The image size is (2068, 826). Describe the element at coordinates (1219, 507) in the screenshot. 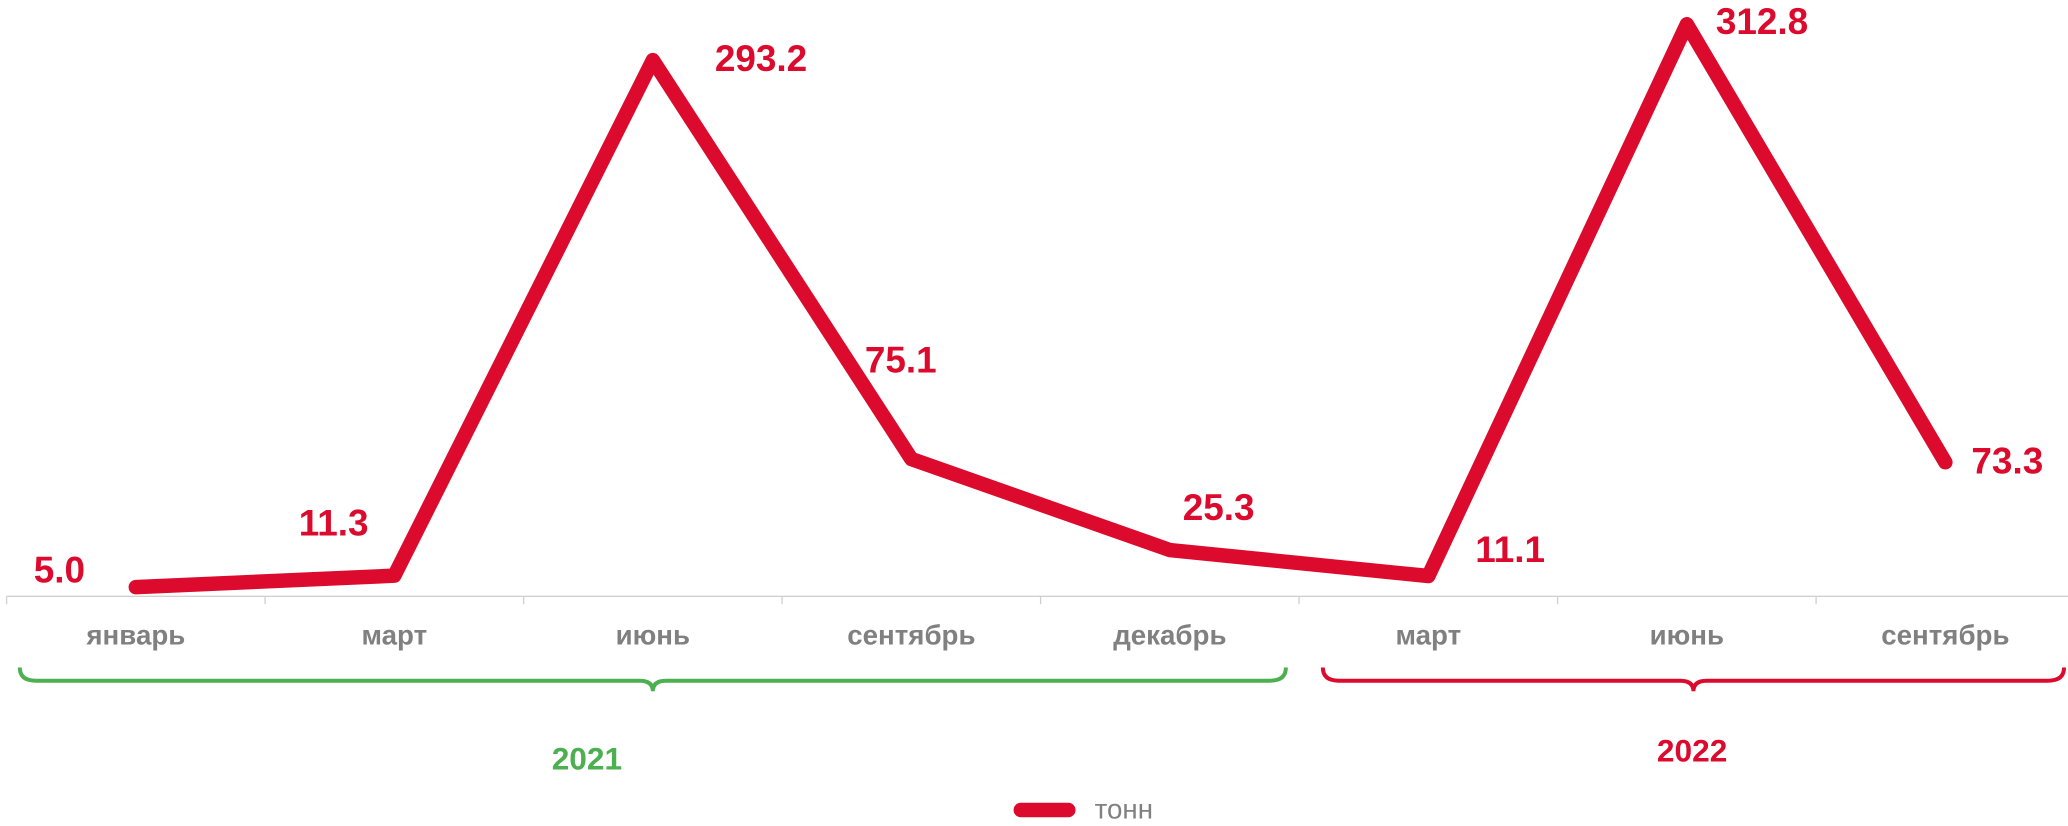

I see `data-label: 25.3` at that location.